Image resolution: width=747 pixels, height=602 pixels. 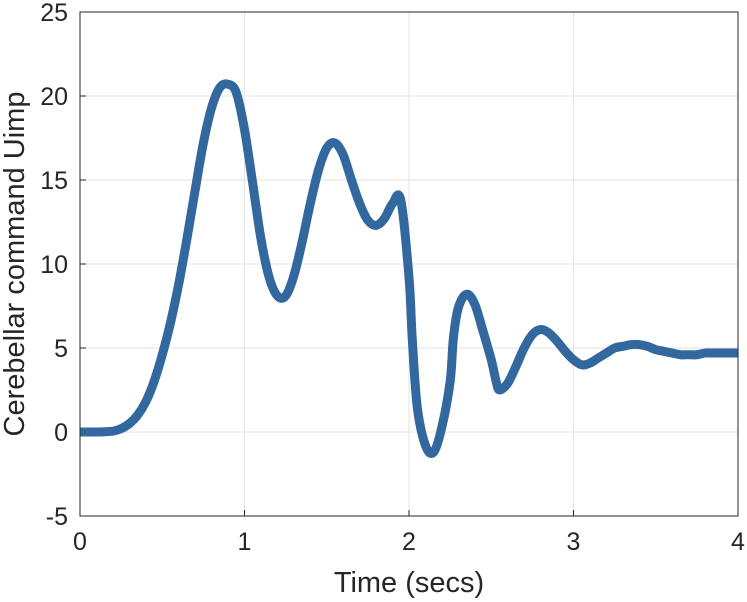 I want to click on x-tick-label: 2, so click(x=409, y=542).